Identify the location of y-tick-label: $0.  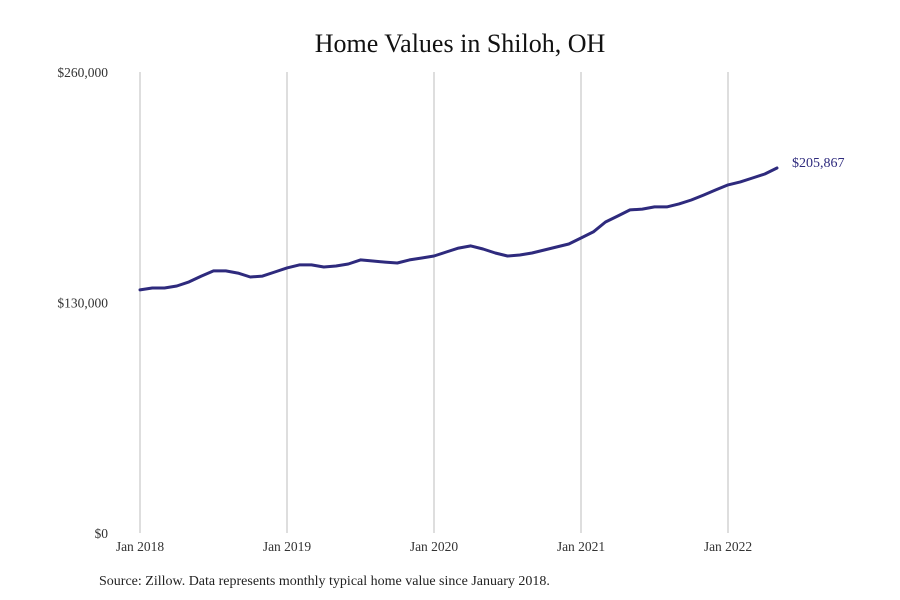
(102, 533).